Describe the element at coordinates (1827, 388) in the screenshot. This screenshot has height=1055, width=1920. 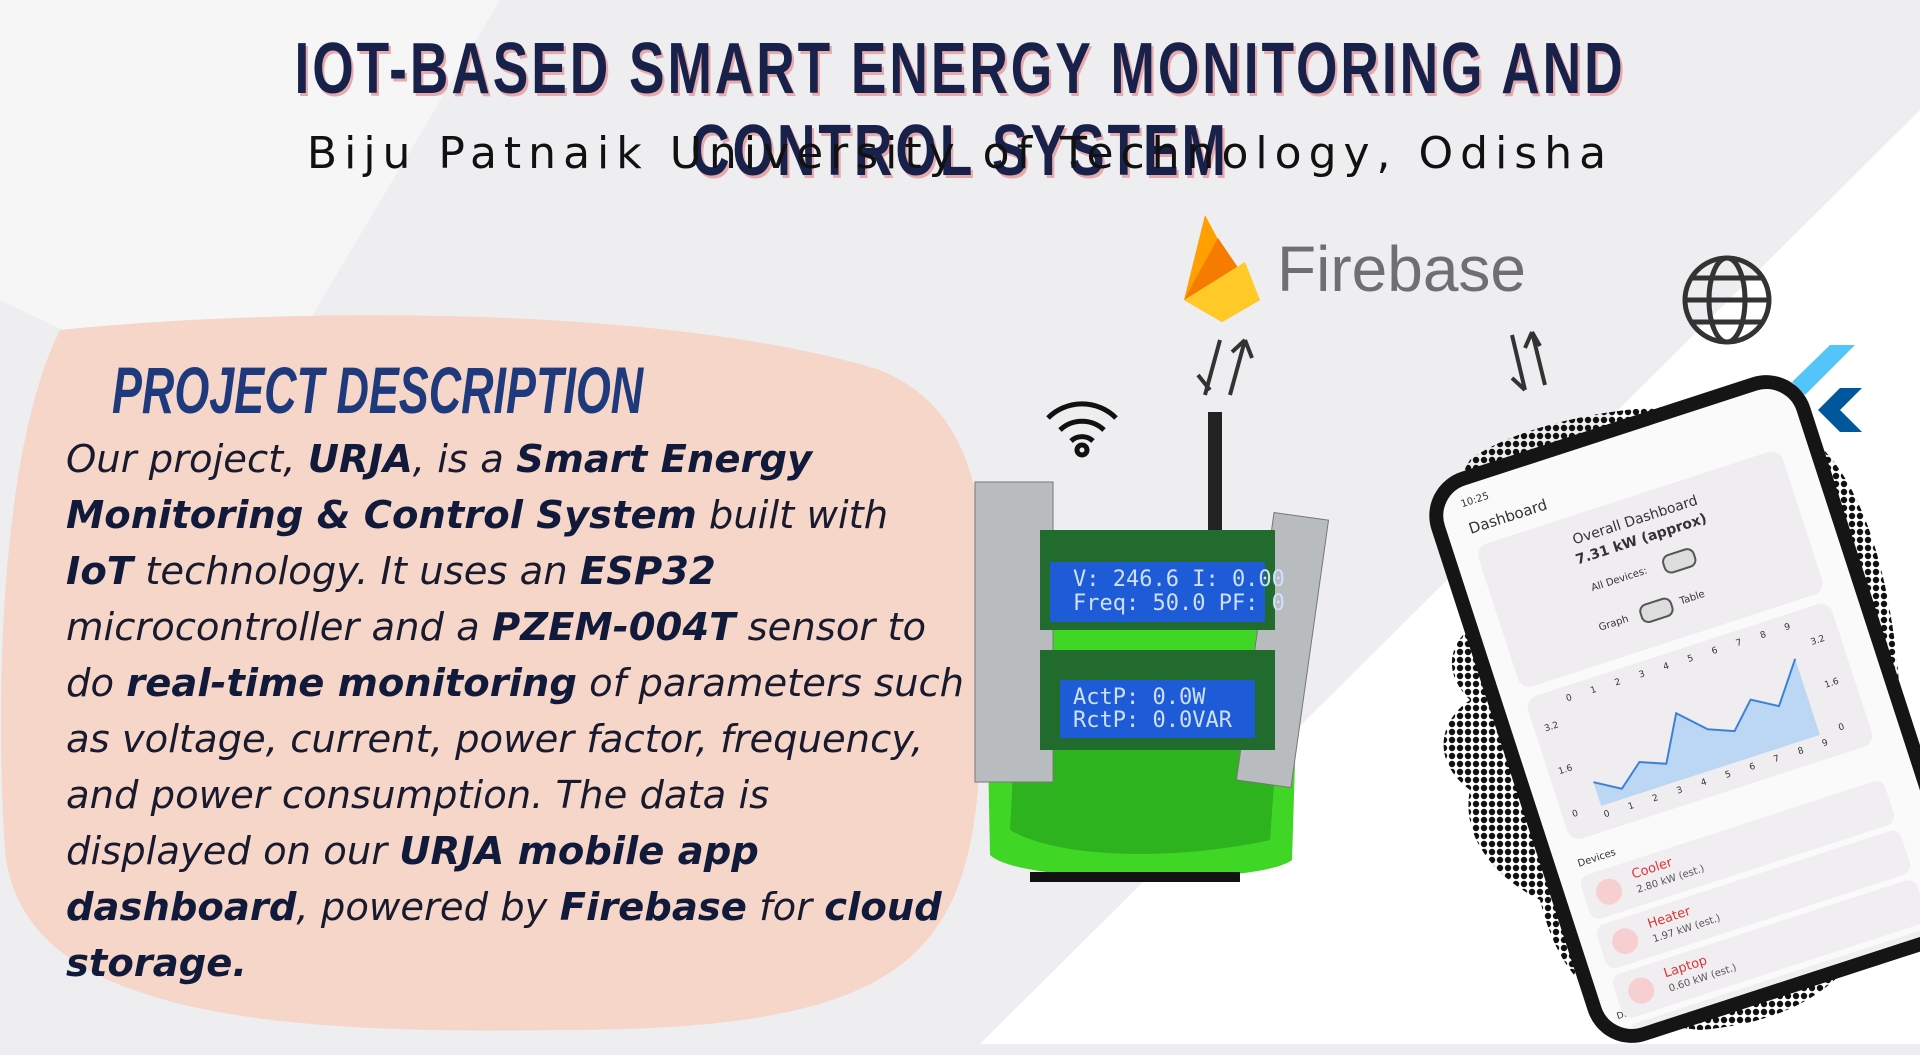
I see `flutter-logo` at that location.